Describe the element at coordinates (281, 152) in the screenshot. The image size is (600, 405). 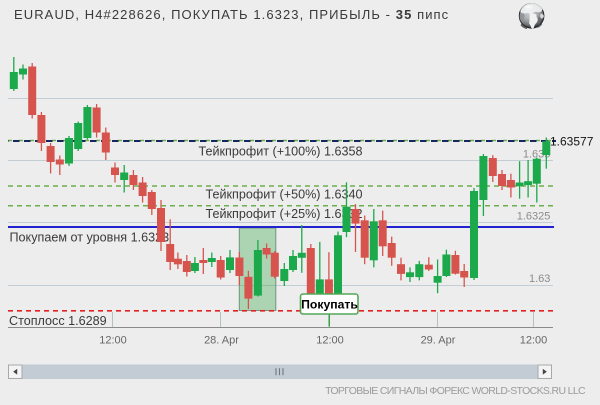
I see `svg-text: Тейкпрофит (+100%) 1.6358` at that location.